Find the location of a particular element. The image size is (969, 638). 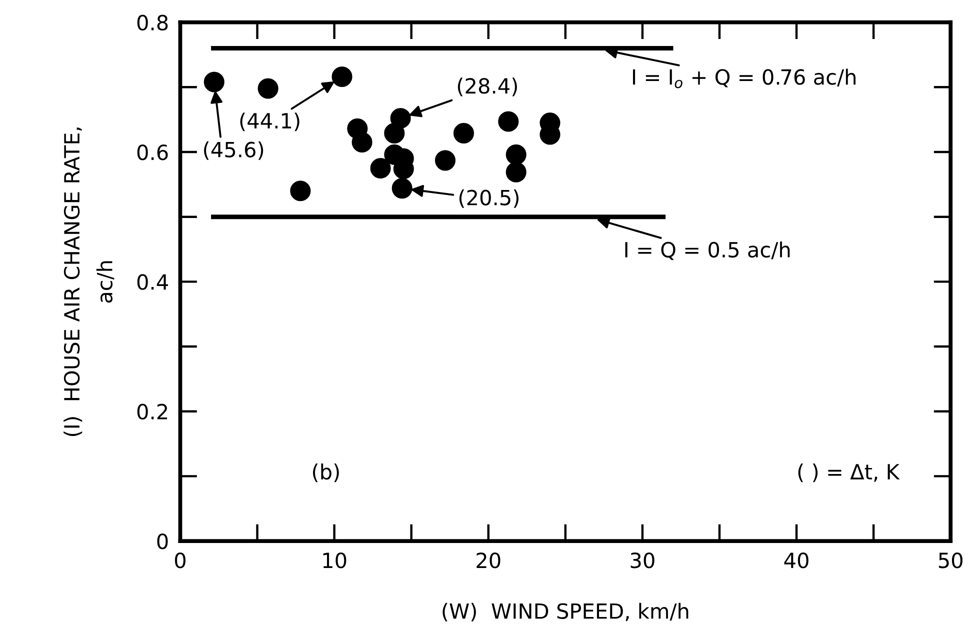

annotation: ( ) = Δt, K is located at coordinates (849, 473).